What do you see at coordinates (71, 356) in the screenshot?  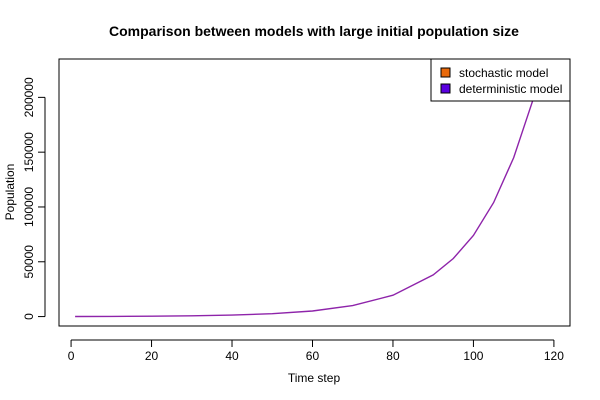 I see `x-tick-label: 0` at bounding box center [71, 356].